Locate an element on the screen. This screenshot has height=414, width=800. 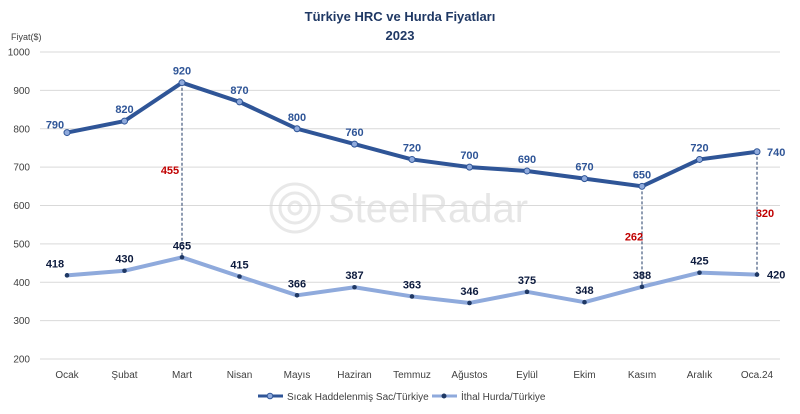
data-label-scrap: 375 is located at coordinates (527, 281).